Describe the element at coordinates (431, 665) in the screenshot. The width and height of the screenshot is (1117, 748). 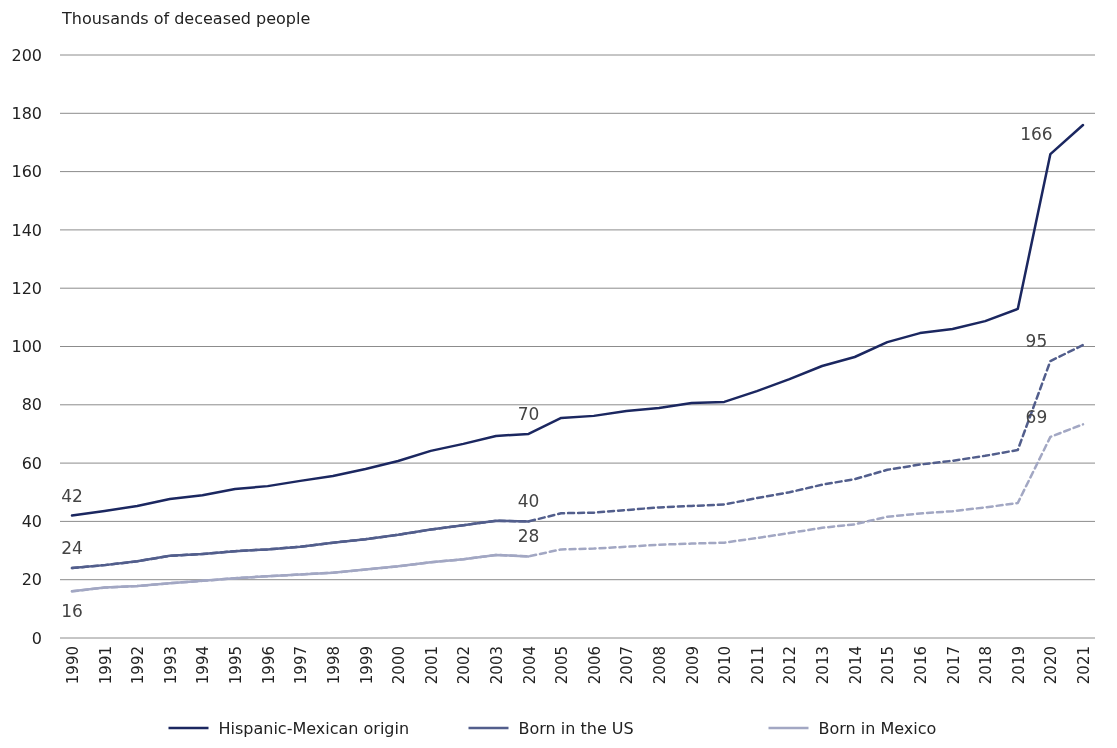
I see `x-tick-label: 2001` at that location.